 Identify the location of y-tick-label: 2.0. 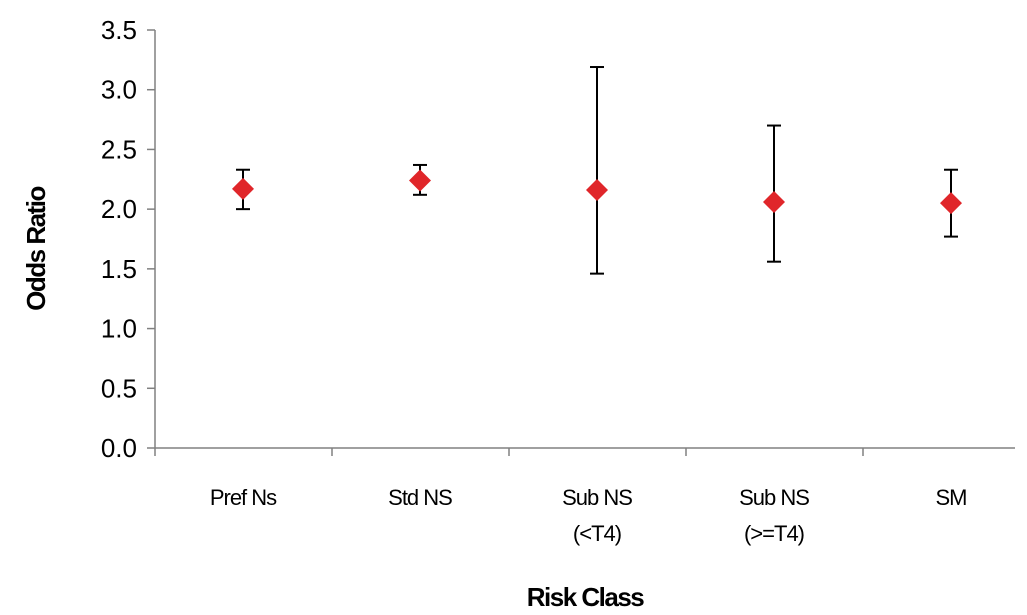
(119, 209).